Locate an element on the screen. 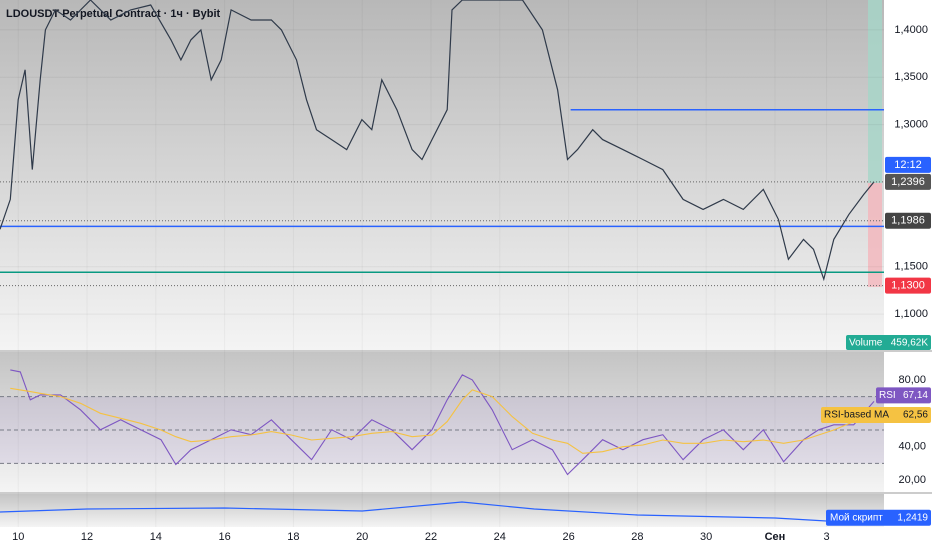 This screenshot has width=932, height=550. script-tag is located at coordinates (878, 517).